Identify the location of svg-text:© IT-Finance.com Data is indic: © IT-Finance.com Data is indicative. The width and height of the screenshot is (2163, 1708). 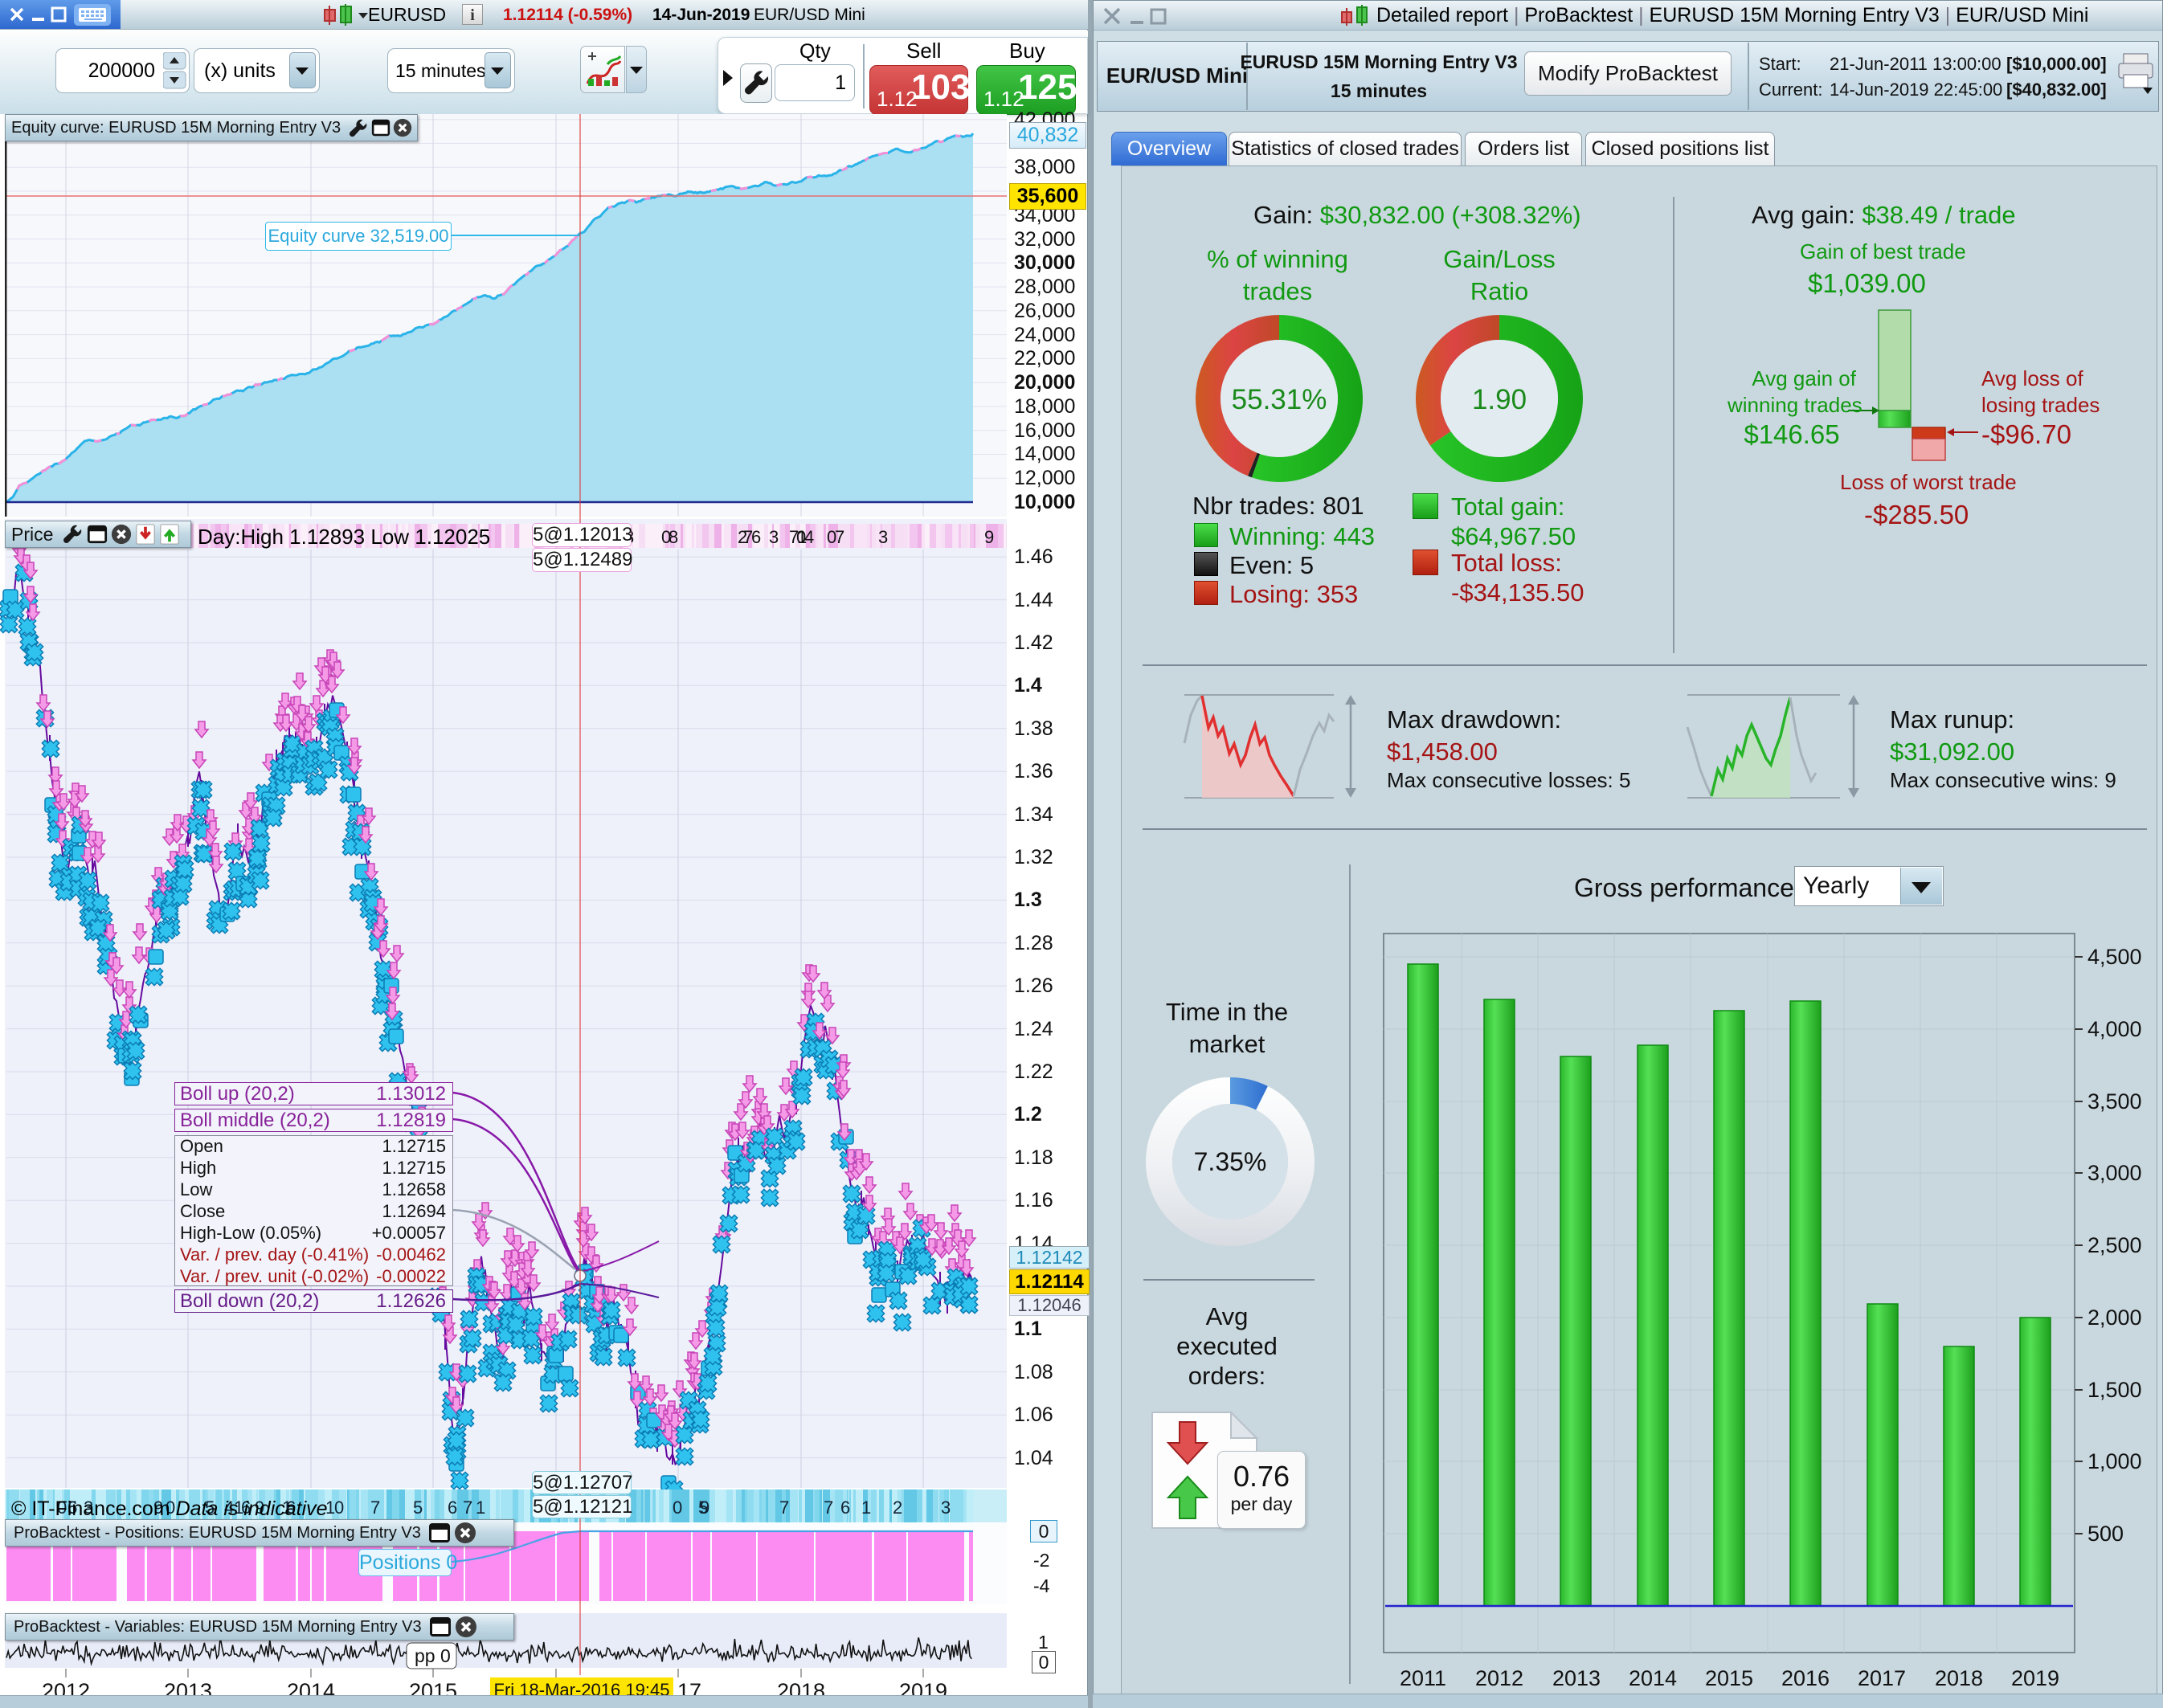
(169, 1509).